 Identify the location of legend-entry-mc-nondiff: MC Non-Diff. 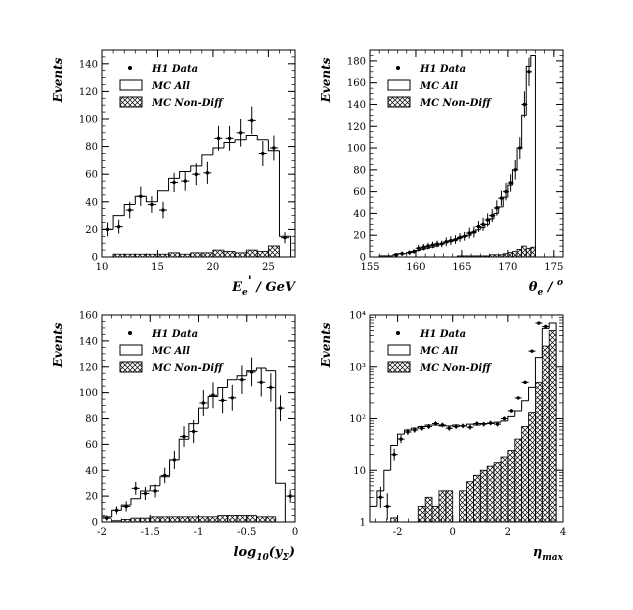
(171, 102).